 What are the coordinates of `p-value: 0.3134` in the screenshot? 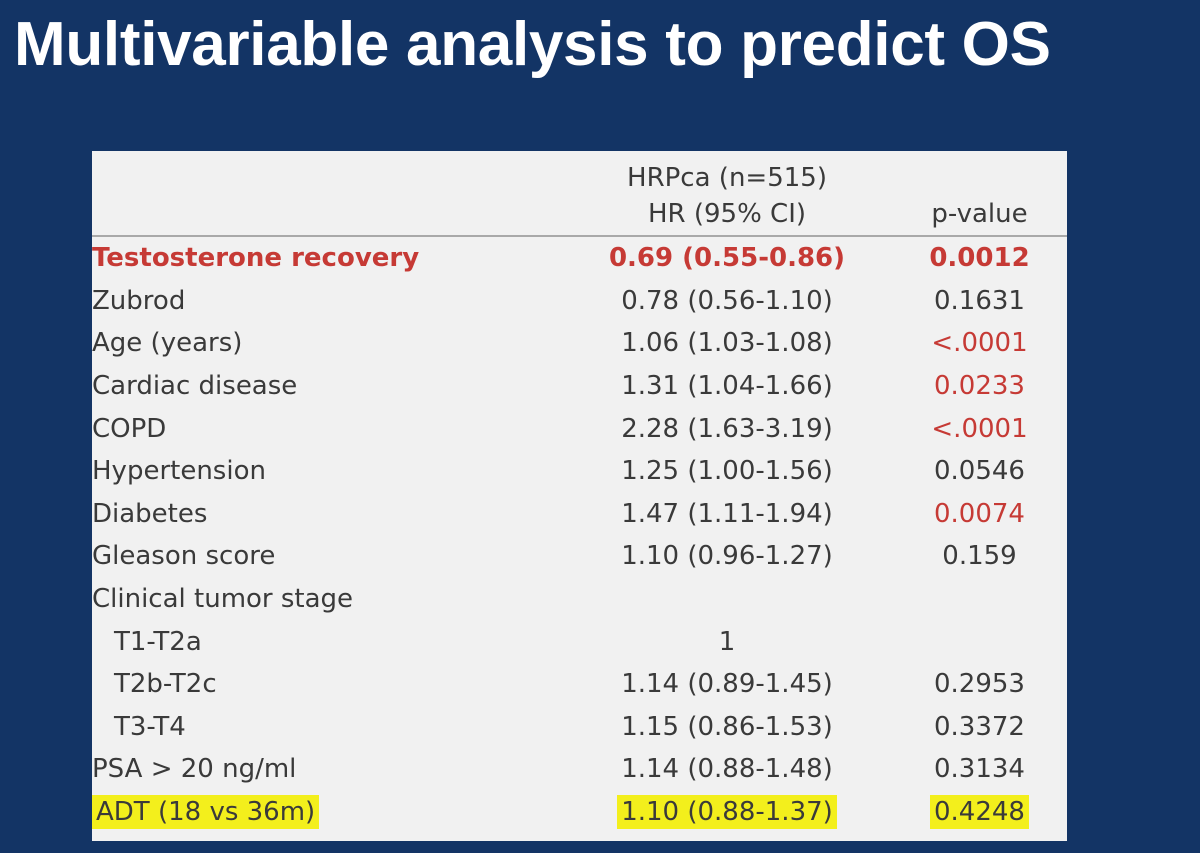 It's located at (979, 769).